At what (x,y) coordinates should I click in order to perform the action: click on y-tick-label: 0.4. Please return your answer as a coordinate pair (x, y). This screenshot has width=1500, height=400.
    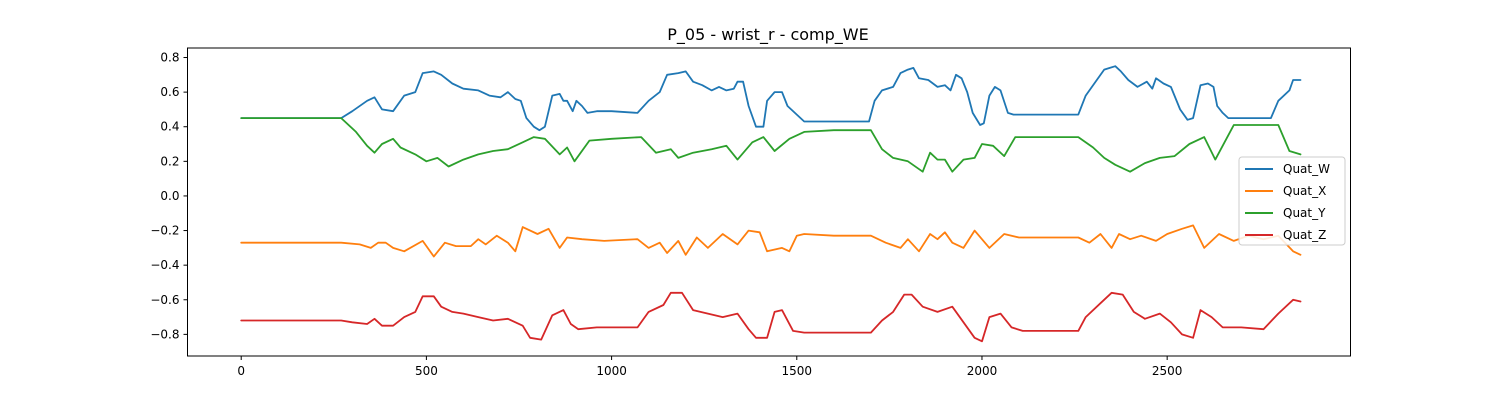
    Looking at the image, I should click on (169, 127).